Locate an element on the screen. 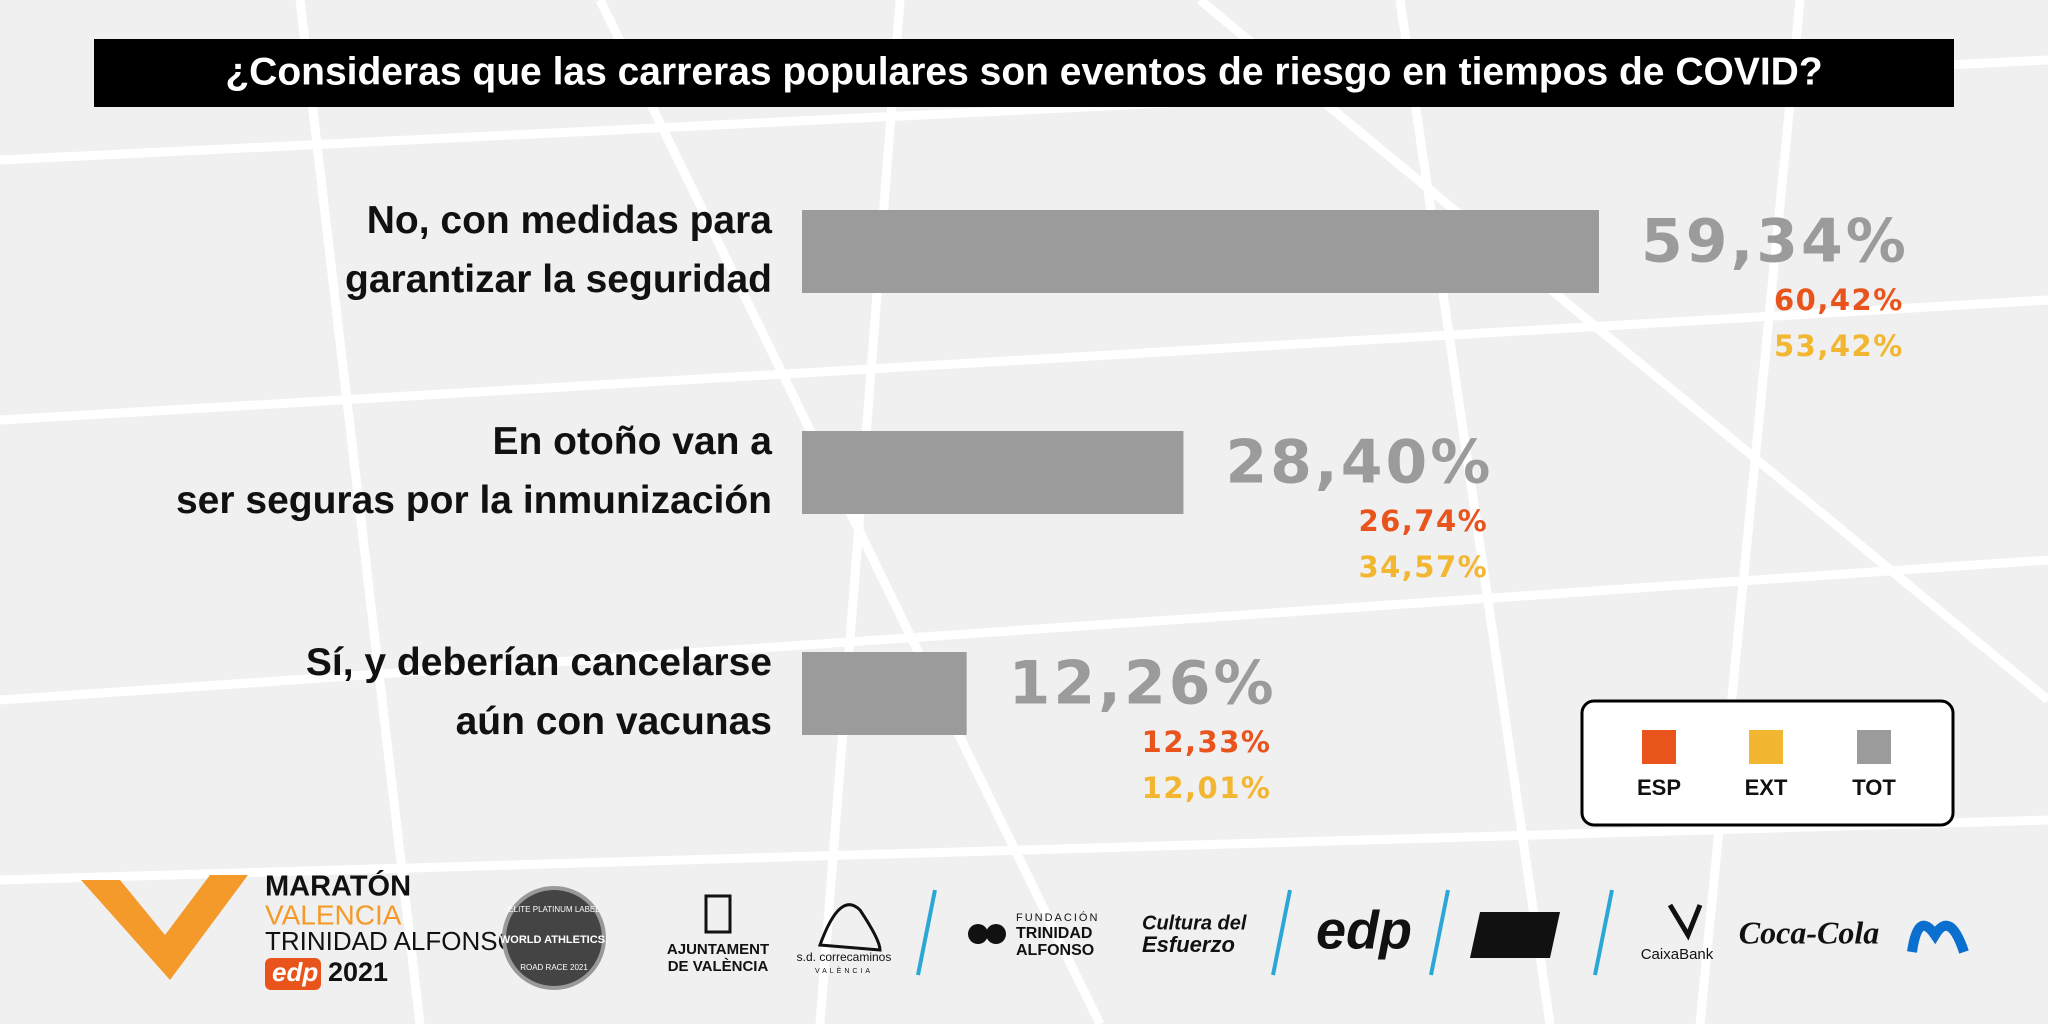 The image size is (2048, 1024). logo-text: Cultura del is located at coordinates (1194, 923).